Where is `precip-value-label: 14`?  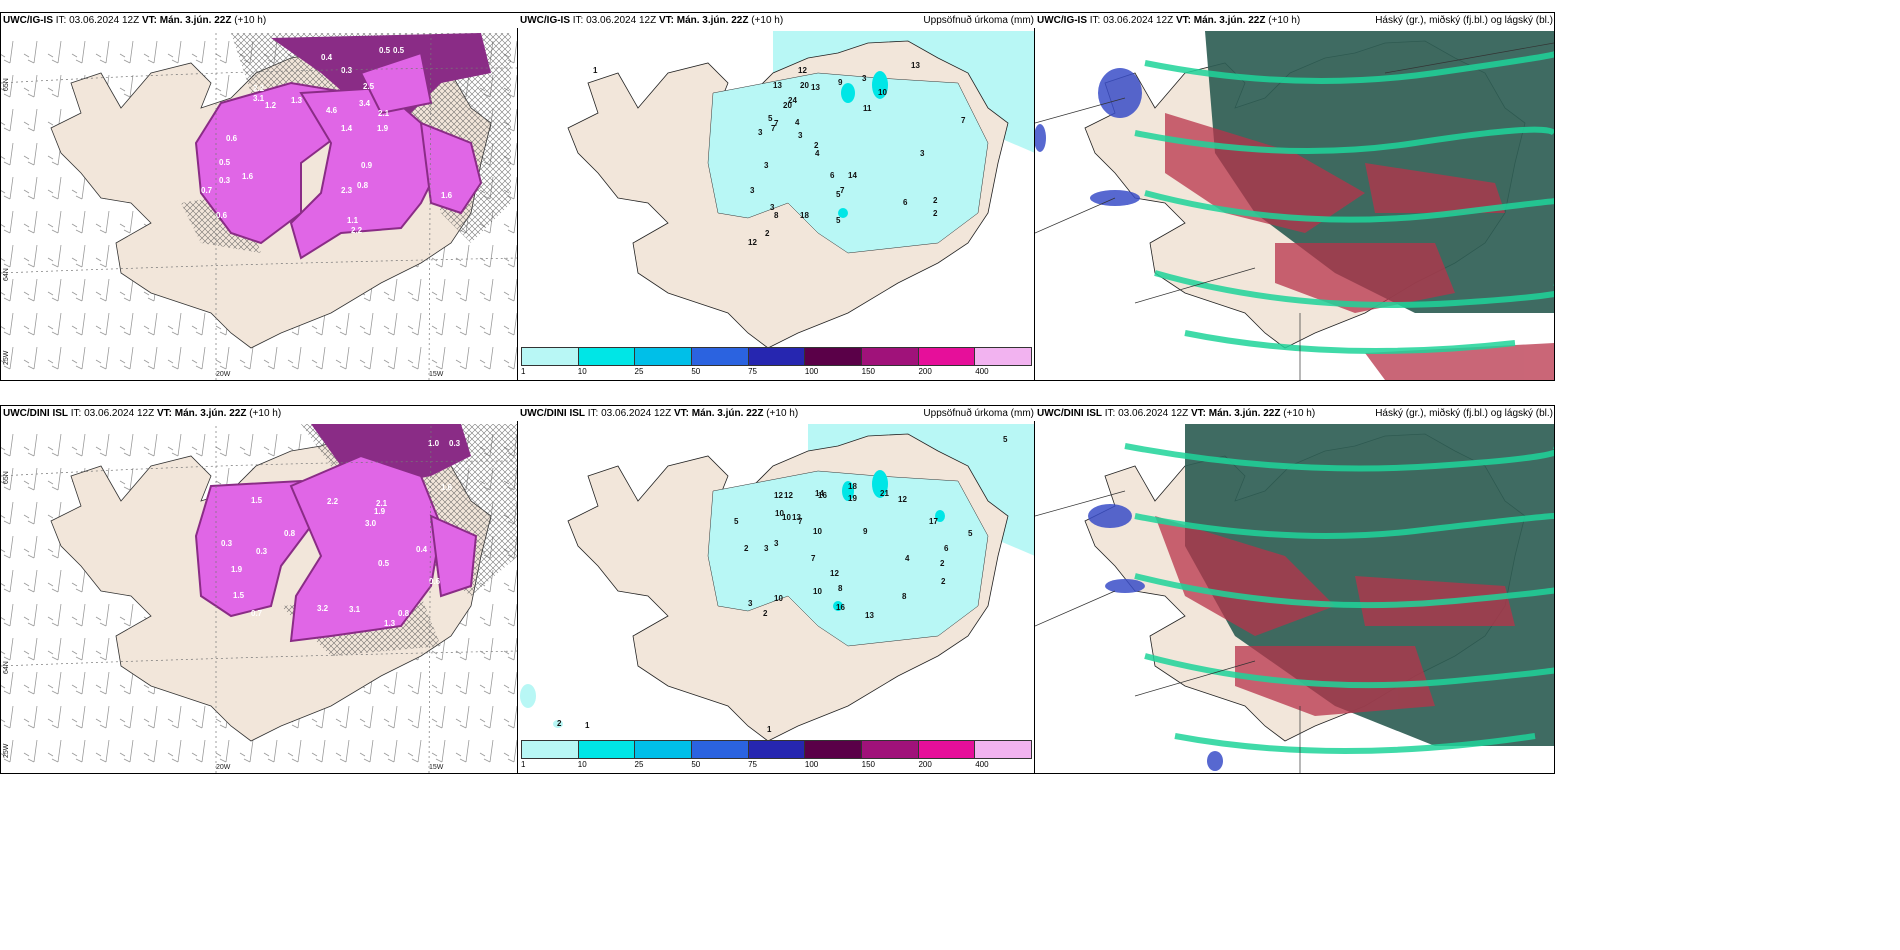
precip-value-label: 14 is located at coordinates (819, 493).